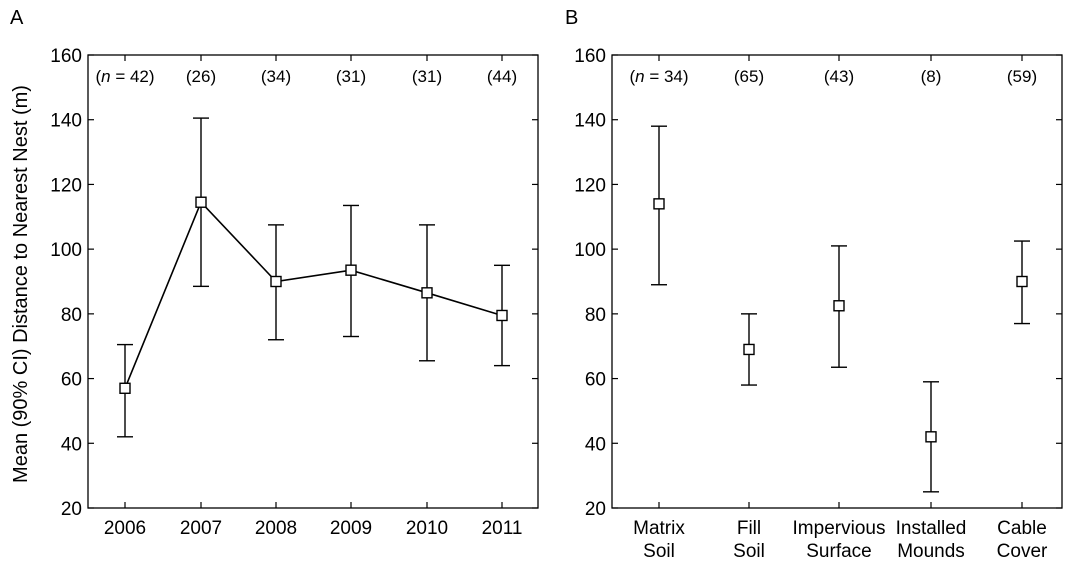 The height and width of the screenshot is (572, 1073). Describe the element at coordinates (201, 76) in the screenshot. I see `sample-size-label: (26)` at that location.